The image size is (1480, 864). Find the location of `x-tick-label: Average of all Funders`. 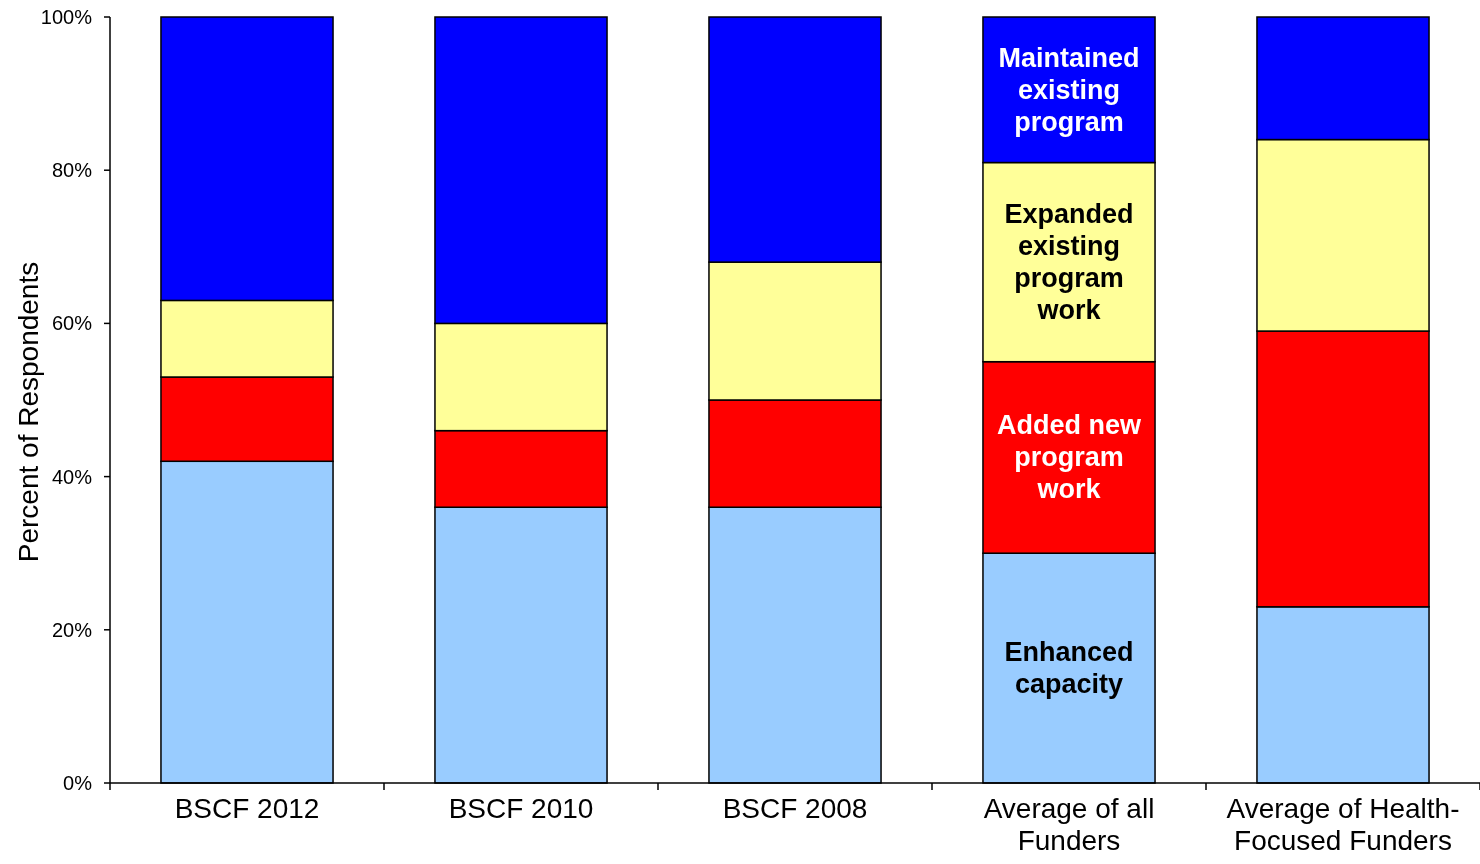

x-tick-label: Average of all Funders is located at coordinates (1069, 824).